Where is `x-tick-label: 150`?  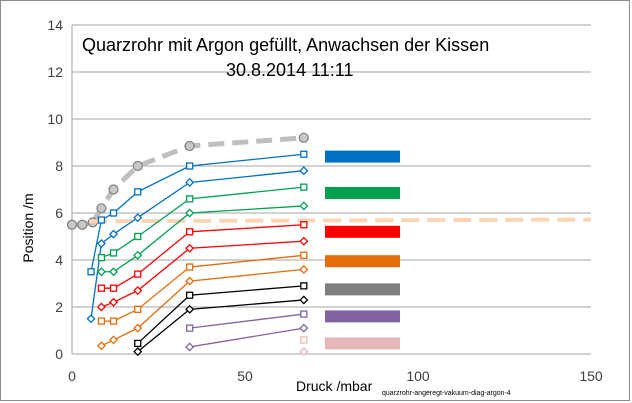
x-tick-label: 150 is located at coordinates (591, 376).